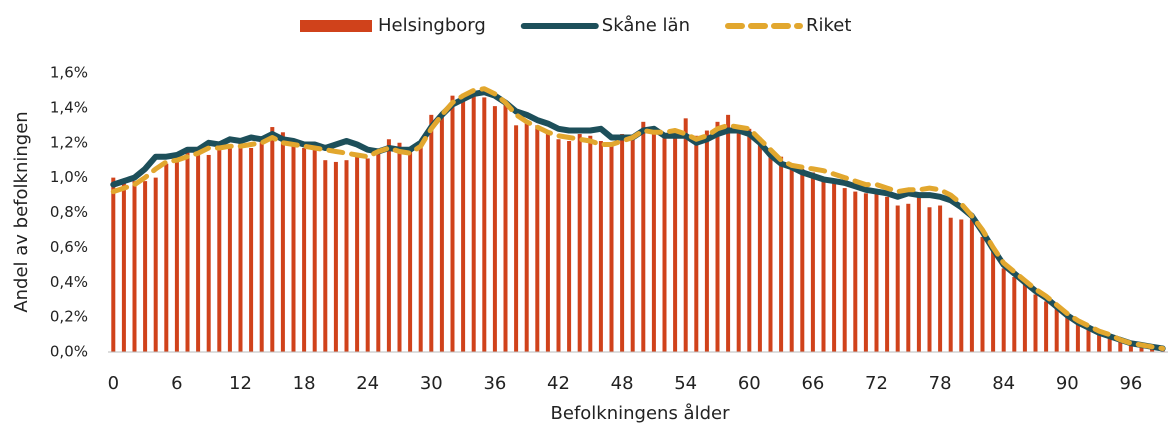  Describe the element at coordinates (367, 383) in the screenshot. I see `x-tick-label: 24` at that location.